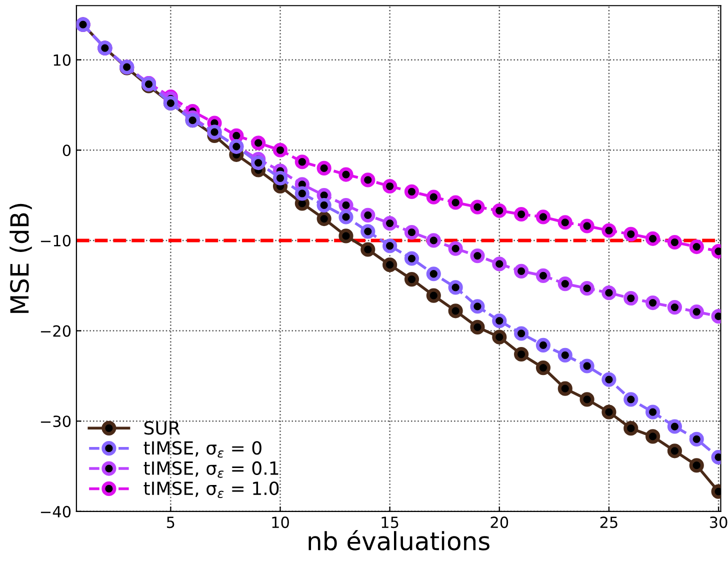 Image resolution: width=728 pixels, height=562 pixels. What do you see at coordinates (21, 258) in the screenshot?
I see `y-axis-title: MSE (dB)` at bounding box center [21, 258].